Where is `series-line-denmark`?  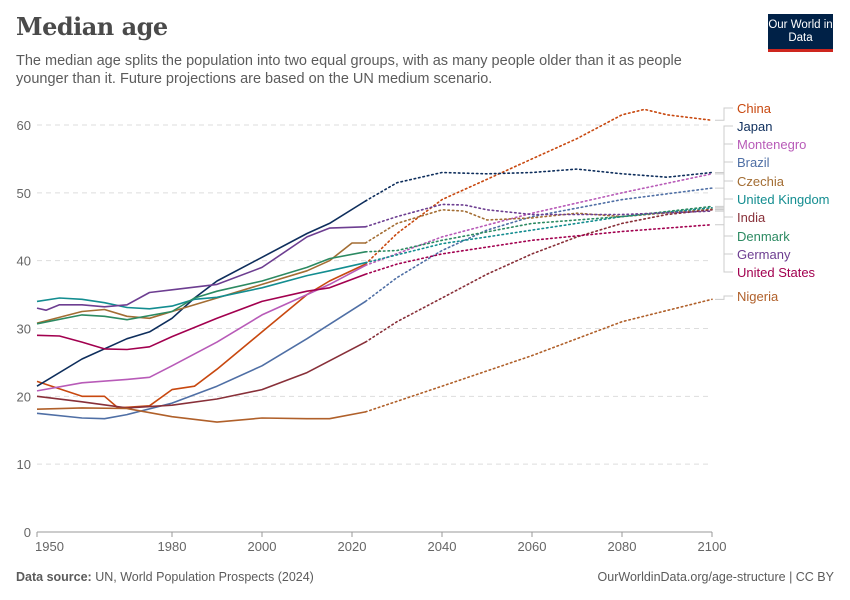 series-line-denmark is located at coordinates (201, 288).